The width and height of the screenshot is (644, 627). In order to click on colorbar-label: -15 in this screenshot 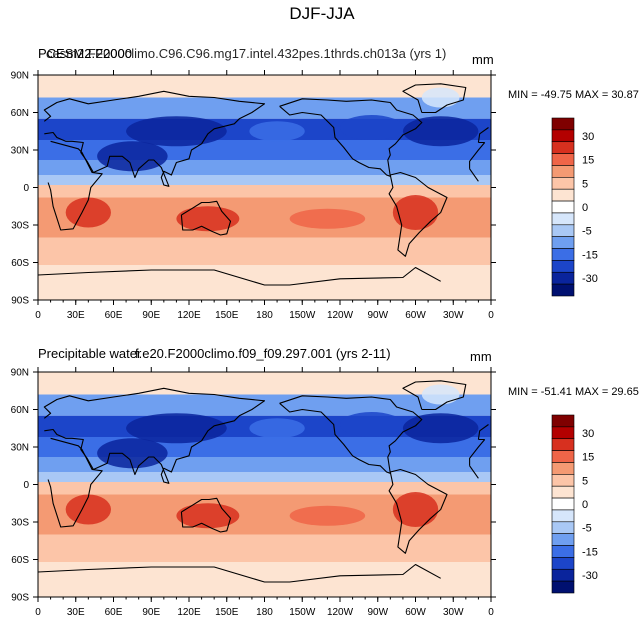, I will do `click(590, 552)`.